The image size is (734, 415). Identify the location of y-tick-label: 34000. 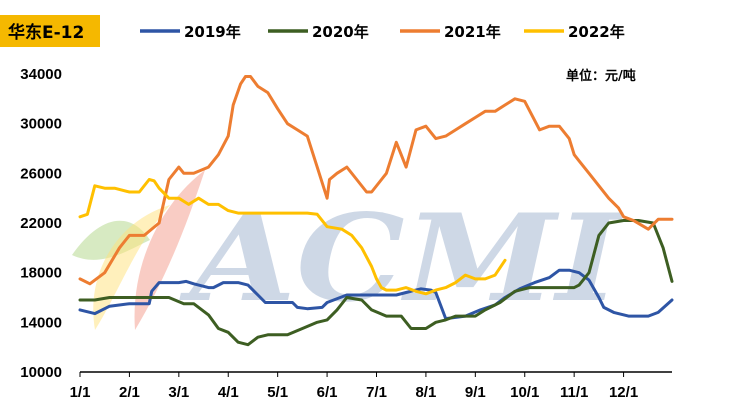
(41, 74).